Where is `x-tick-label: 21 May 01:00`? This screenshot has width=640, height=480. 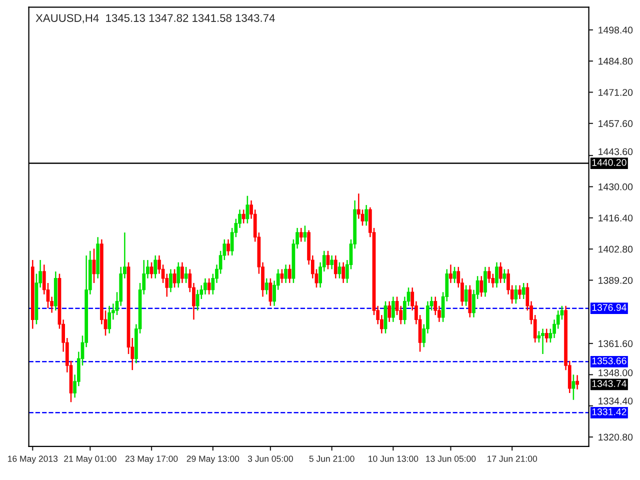
x-tick-label: 21 May 01:00 is located at coordinates (90, 460).